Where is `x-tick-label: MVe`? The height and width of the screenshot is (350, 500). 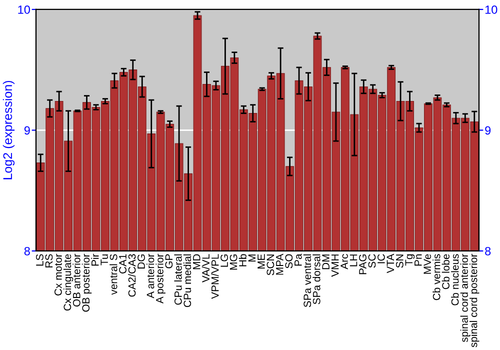 x-tick-label: MVe is located at coordinates (428, 264).